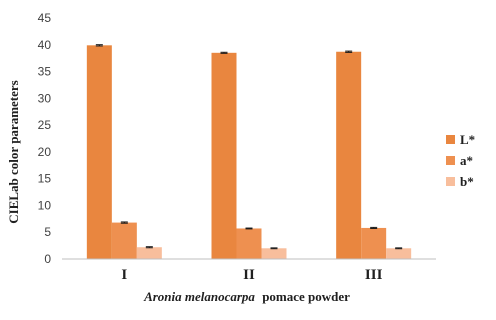 This screenshot has width=496, height=320. What do you see at coordinates (274, 253) in the screenshot?
I see `bar-3-II` at bounding box center [274, 253].